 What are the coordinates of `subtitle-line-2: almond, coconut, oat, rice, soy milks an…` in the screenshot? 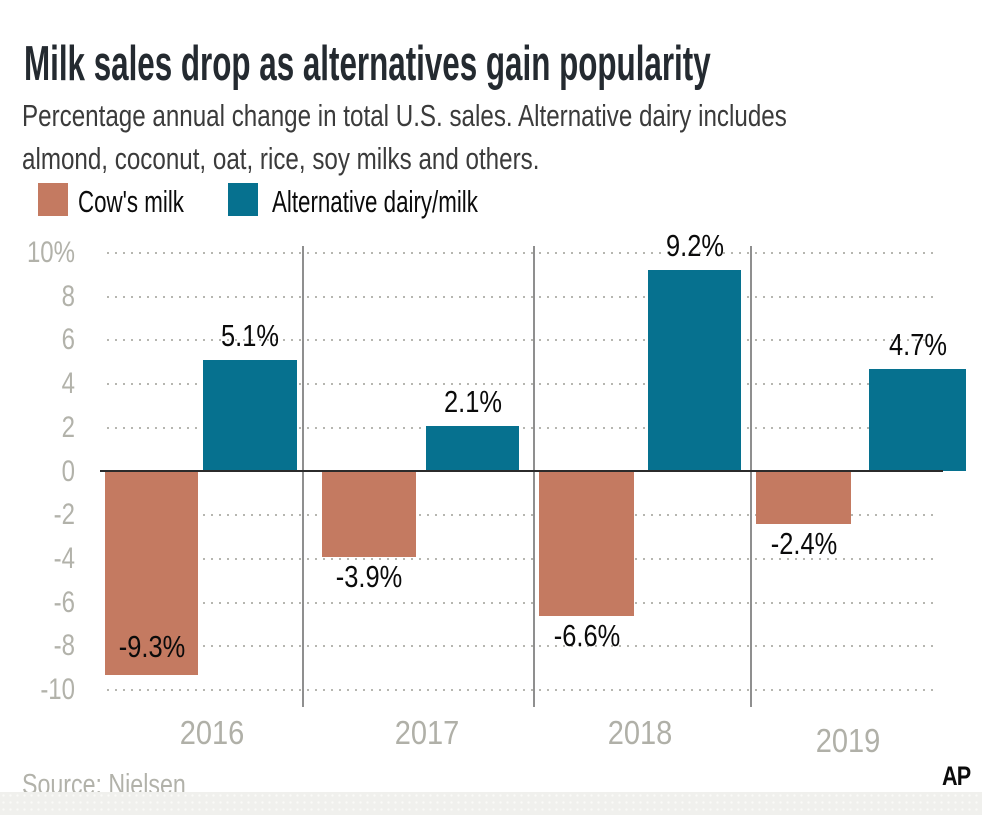 It's located at (281, 158).